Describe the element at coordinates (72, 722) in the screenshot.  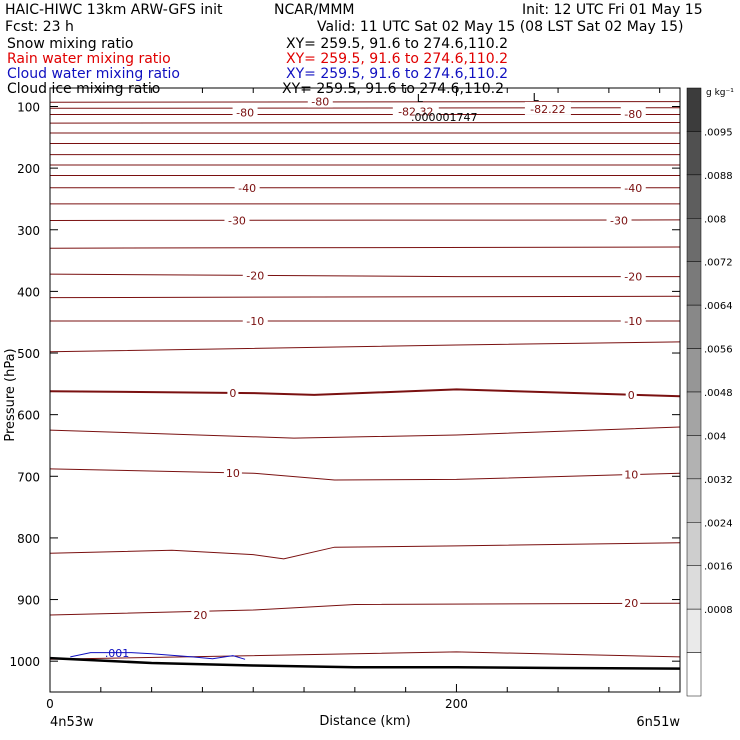
I see `x-end-label-left: 4n53w` at that location.